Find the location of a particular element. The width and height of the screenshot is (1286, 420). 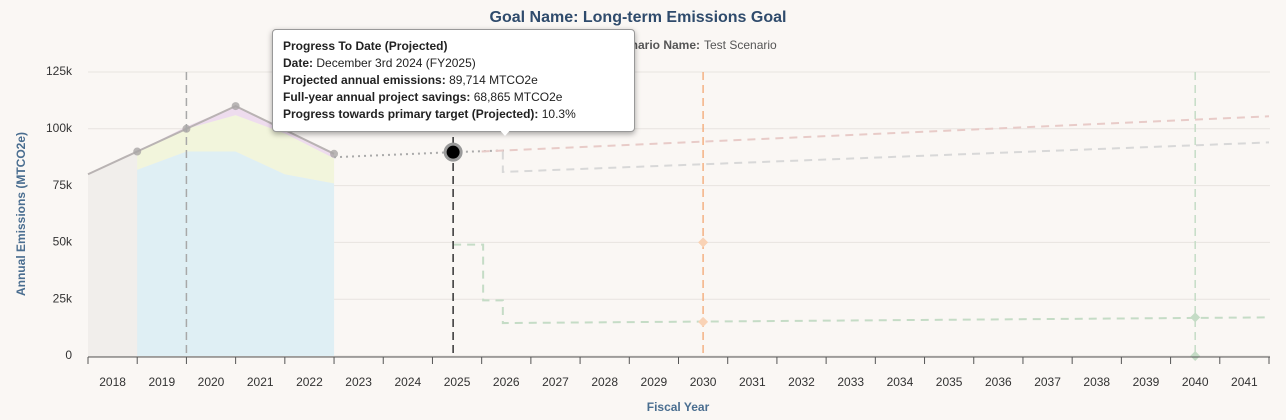

tooltip-value: 68,865 MTCO2e is located at coordinates (518, 97).